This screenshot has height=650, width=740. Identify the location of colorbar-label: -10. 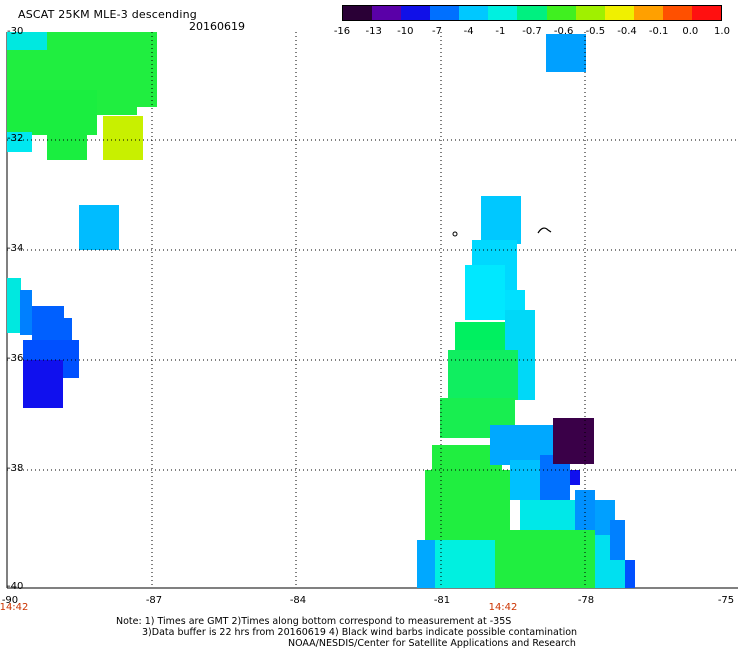
(405, 31).